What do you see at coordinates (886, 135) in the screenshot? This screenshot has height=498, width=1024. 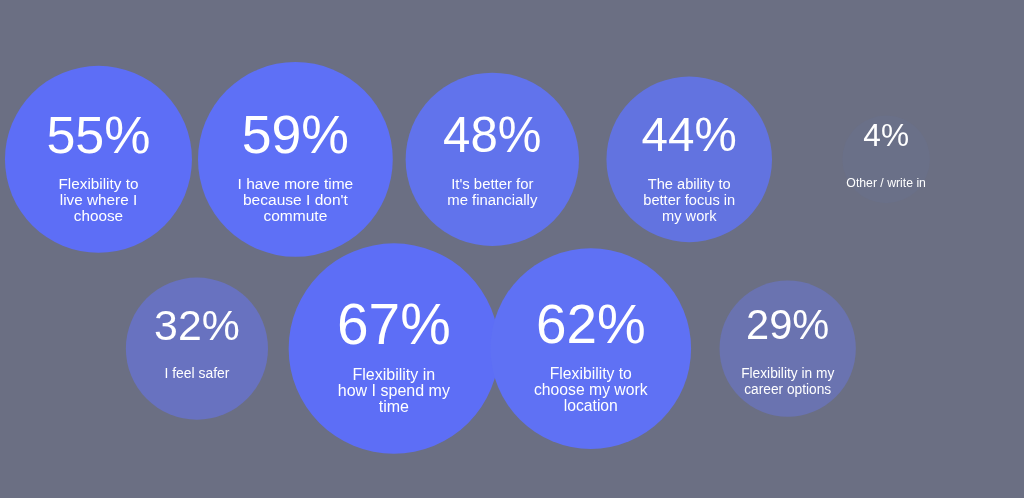 I see `data-label: 4%` at bounding box center [886, 135].